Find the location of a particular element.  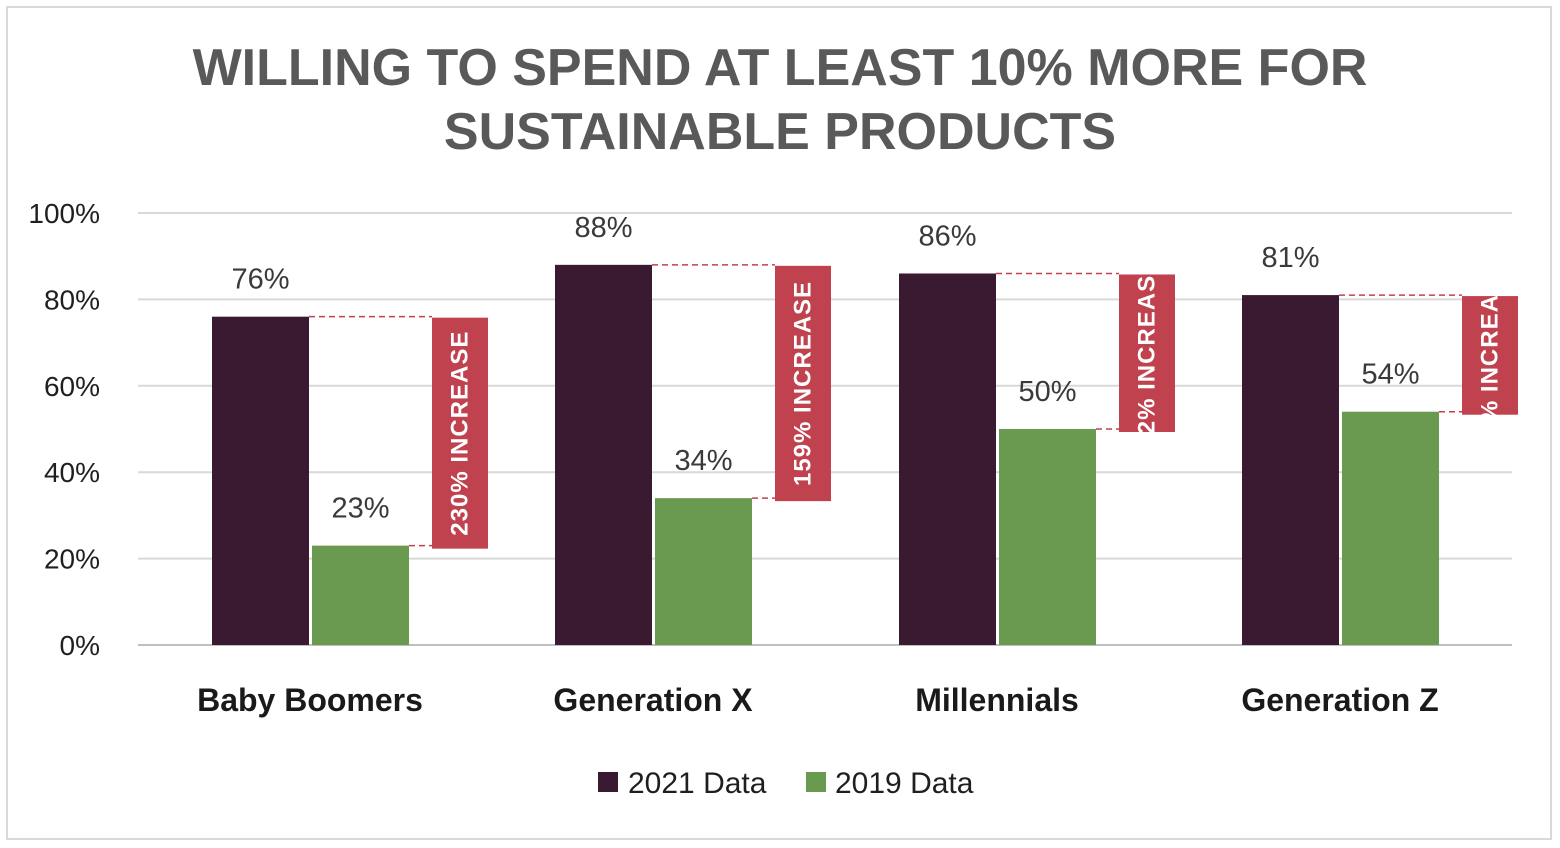

data-label-2021: 86% is located at coordinates (947, 236).